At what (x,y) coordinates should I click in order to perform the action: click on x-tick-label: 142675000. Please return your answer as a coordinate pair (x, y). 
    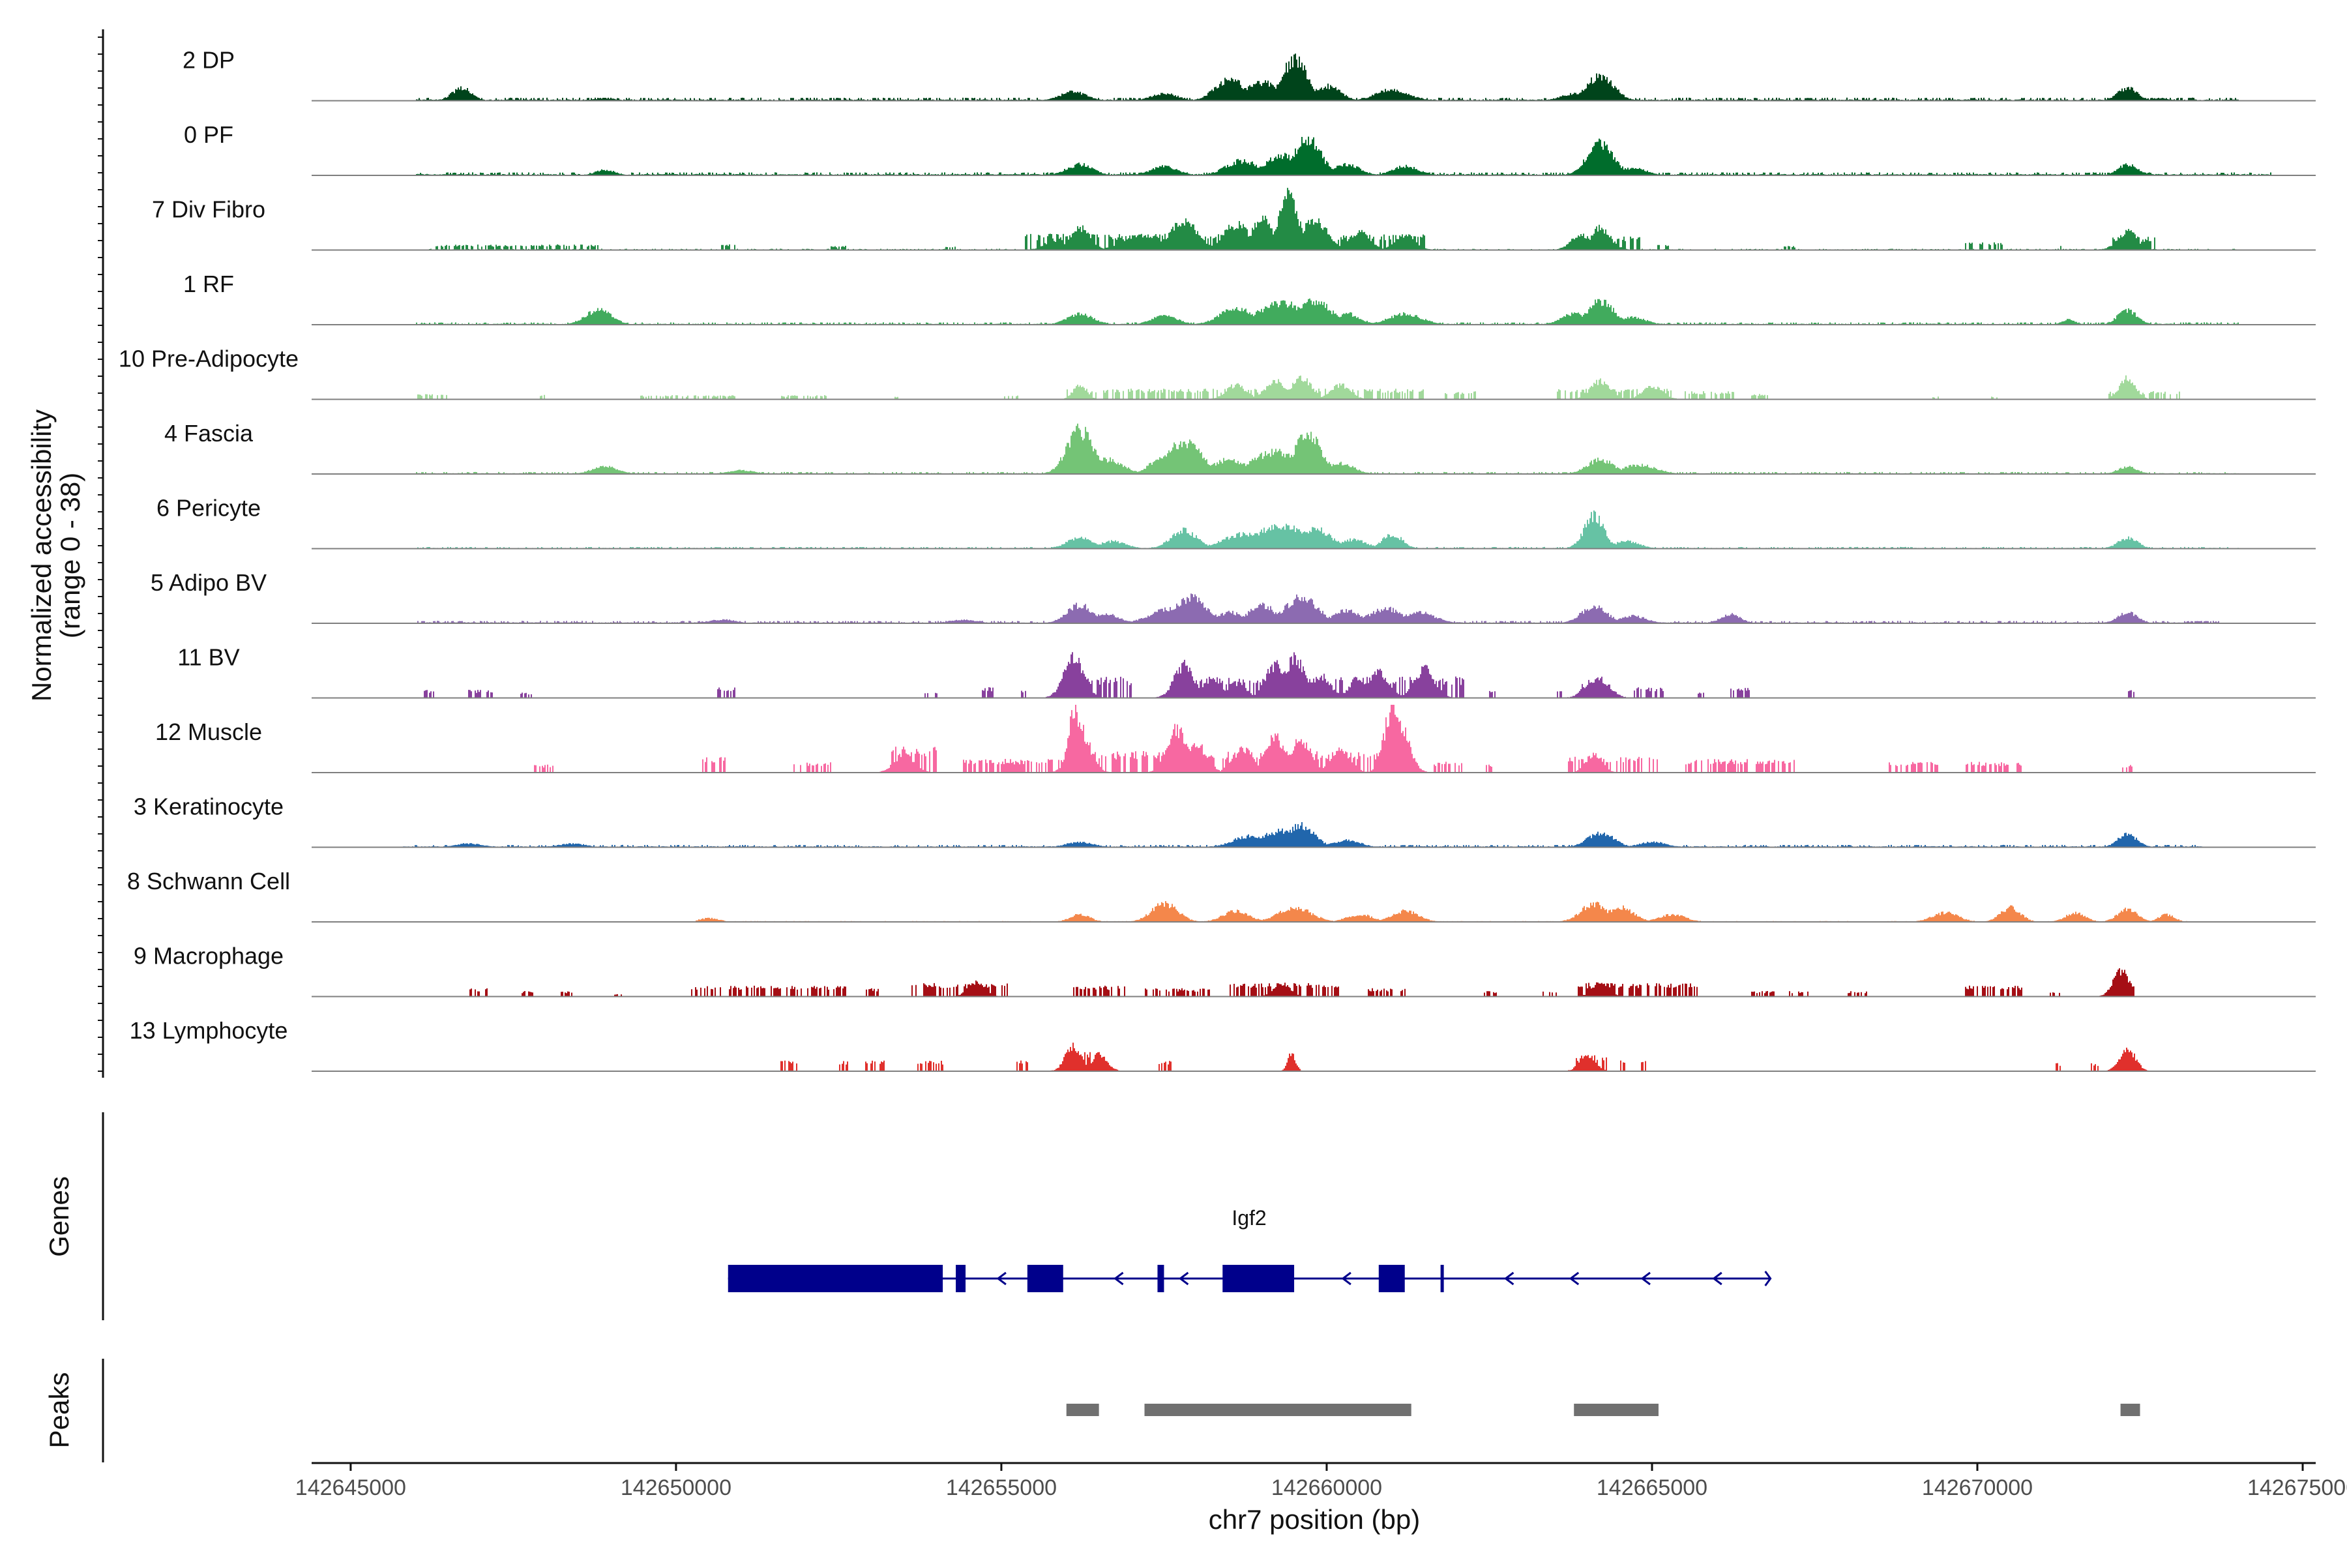
    Looking at the image, I should click on (2297, 1488).